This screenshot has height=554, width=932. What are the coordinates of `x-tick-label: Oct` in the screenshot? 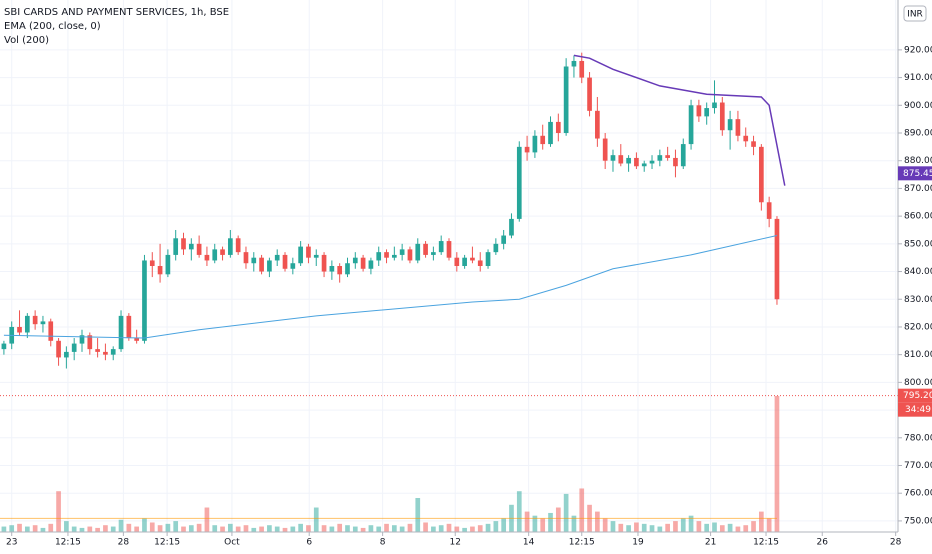 It's located at (232, 543).